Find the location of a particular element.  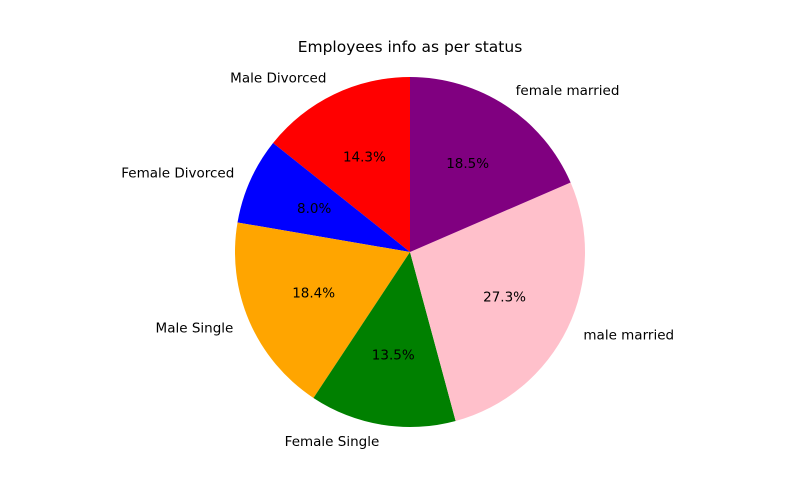

pie-slice-female-divorced is located at coordinates (323, 197).